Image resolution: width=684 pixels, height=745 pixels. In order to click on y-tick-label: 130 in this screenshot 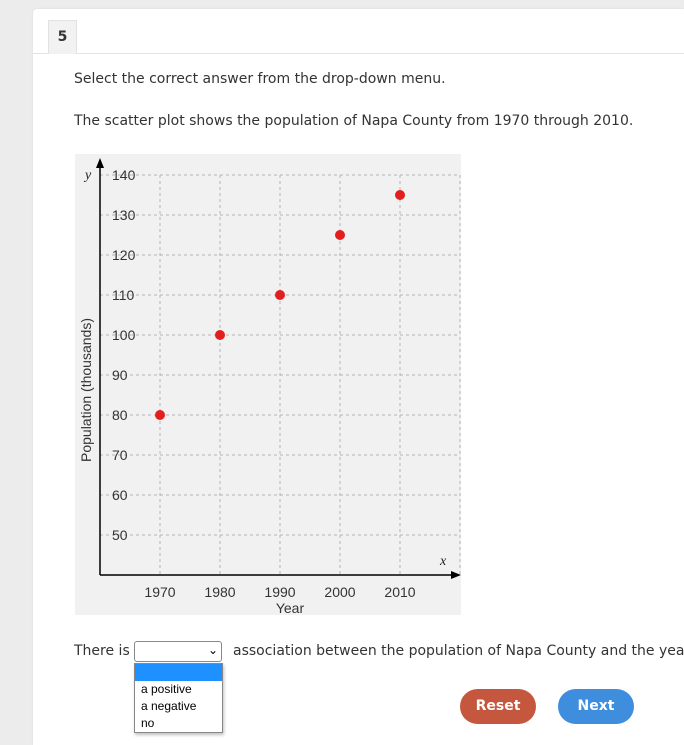, I will do `click(124, 215)`.